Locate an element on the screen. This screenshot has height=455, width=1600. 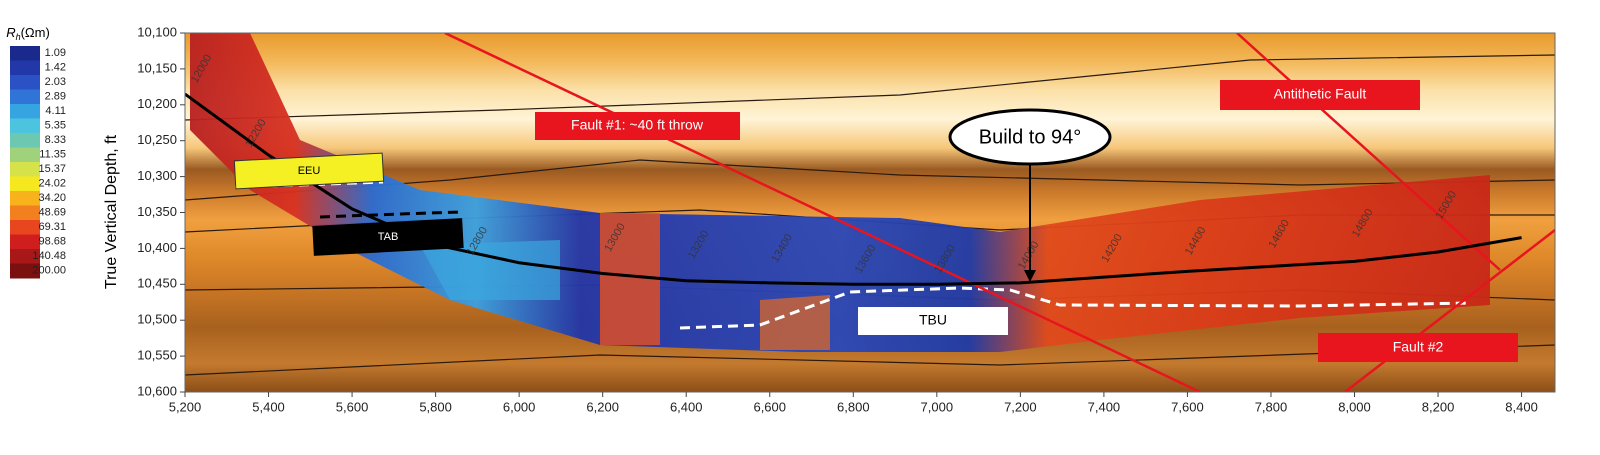
colorbar-label: 11.35 is located at coordinates (52, 155).